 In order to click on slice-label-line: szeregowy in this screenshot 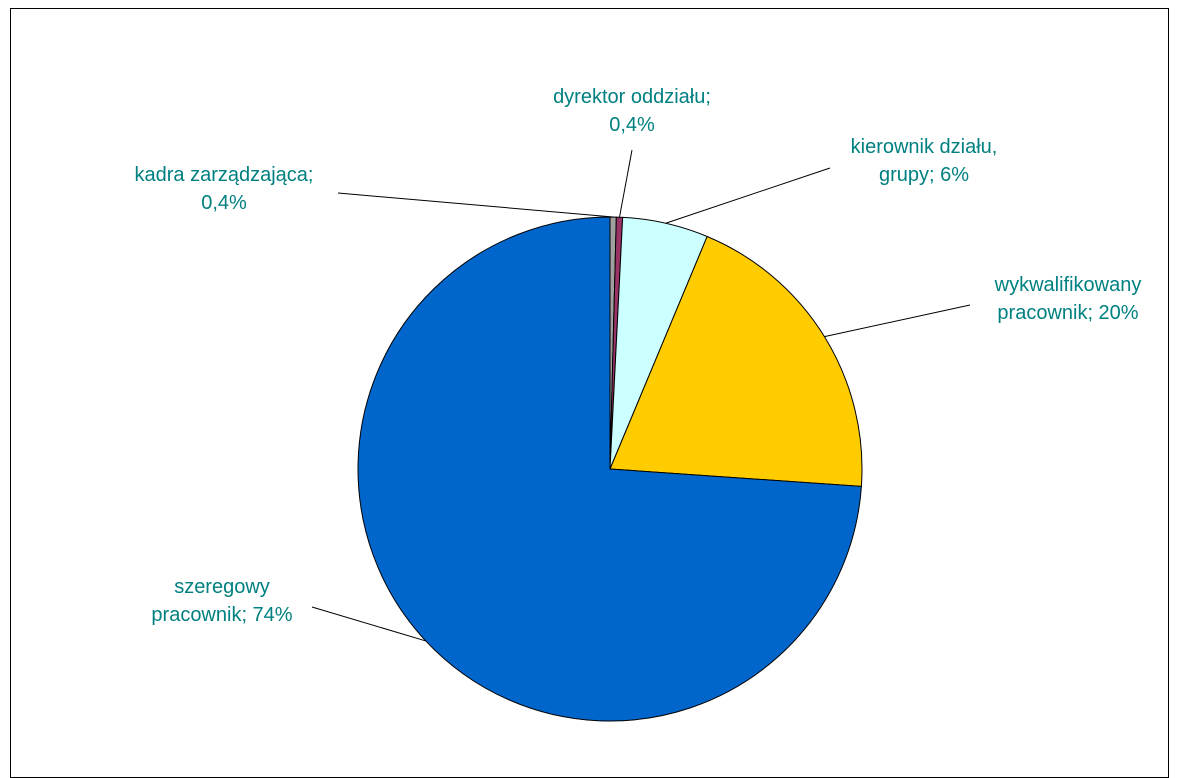, I will do `click(222, 587)`.